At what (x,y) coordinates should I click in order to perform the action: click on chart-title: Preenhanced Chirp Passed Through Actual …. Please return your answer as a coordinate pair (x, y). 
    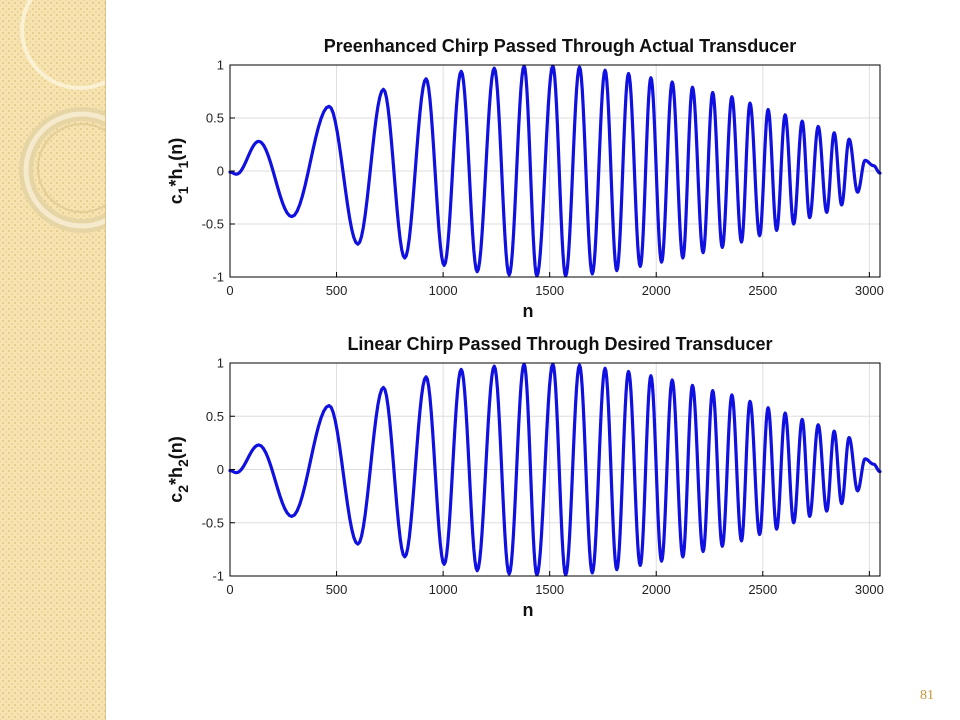
    Looking at the image, I should click on (560, 46).